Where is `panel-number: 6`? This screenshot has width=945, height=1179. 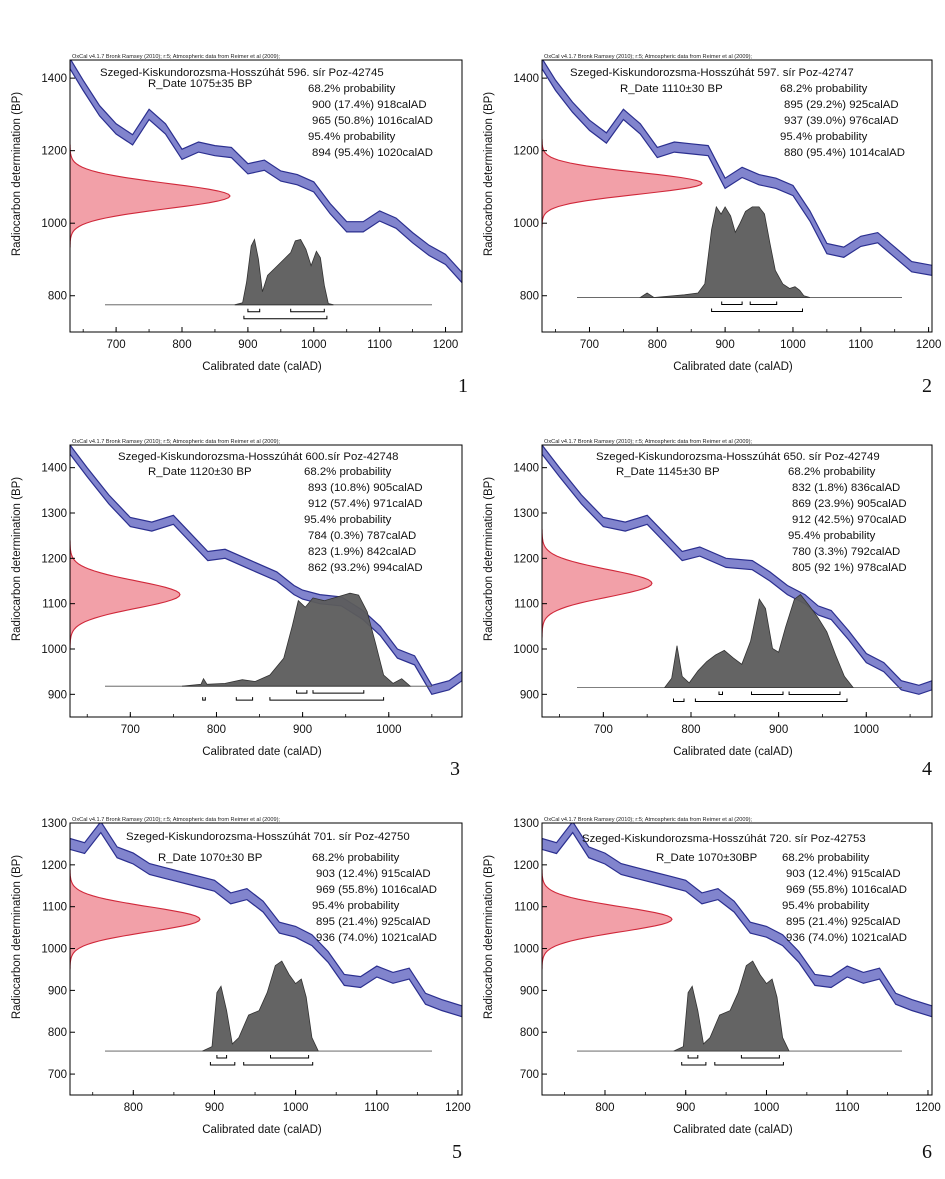
panel-number: 6 is located at coordinates (927, 1152).